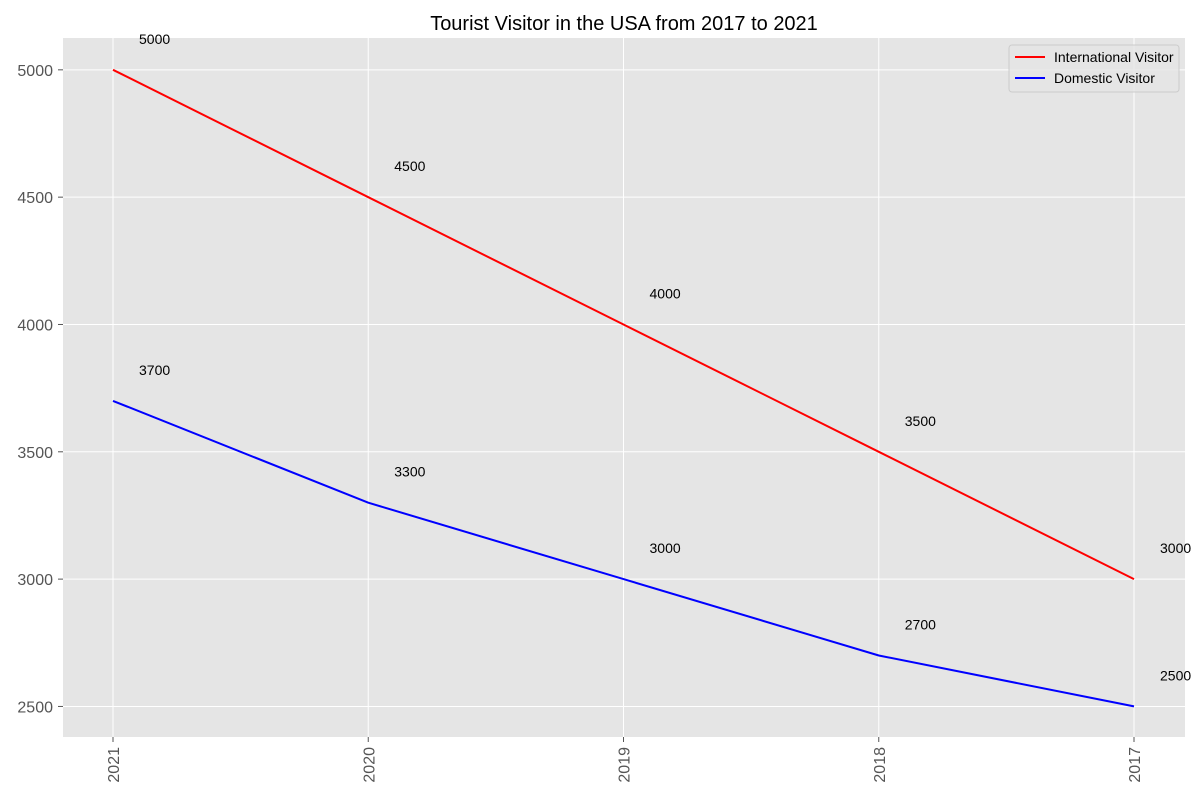 The width and height of the screenshot is (1200, 800). Describe the element at coordinates (154, 39) in the screenshot. I see `data-label: 5000` at that location.